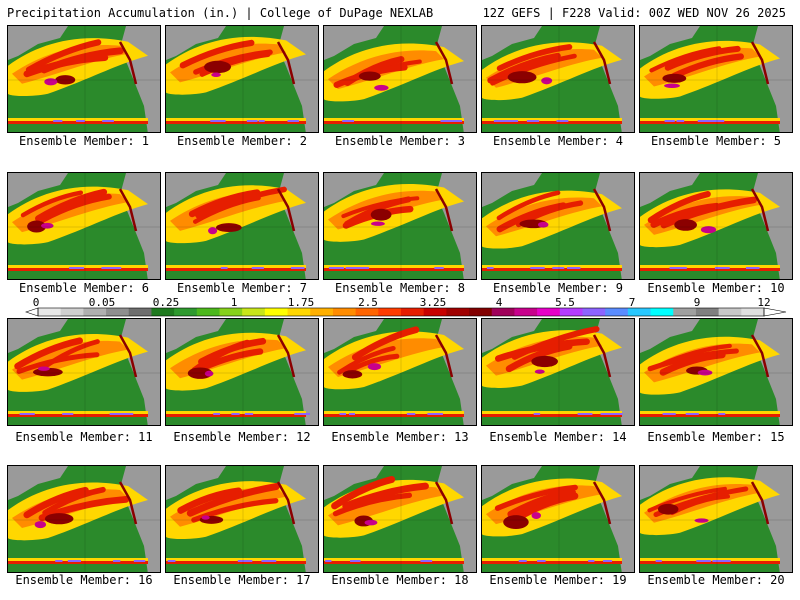 This screenshot has height=600, width=800. What do you see at coordinates (632, 302) in the screenshot?
I see `colorbar-tick-label: 7` at bounding box center [632, 302].